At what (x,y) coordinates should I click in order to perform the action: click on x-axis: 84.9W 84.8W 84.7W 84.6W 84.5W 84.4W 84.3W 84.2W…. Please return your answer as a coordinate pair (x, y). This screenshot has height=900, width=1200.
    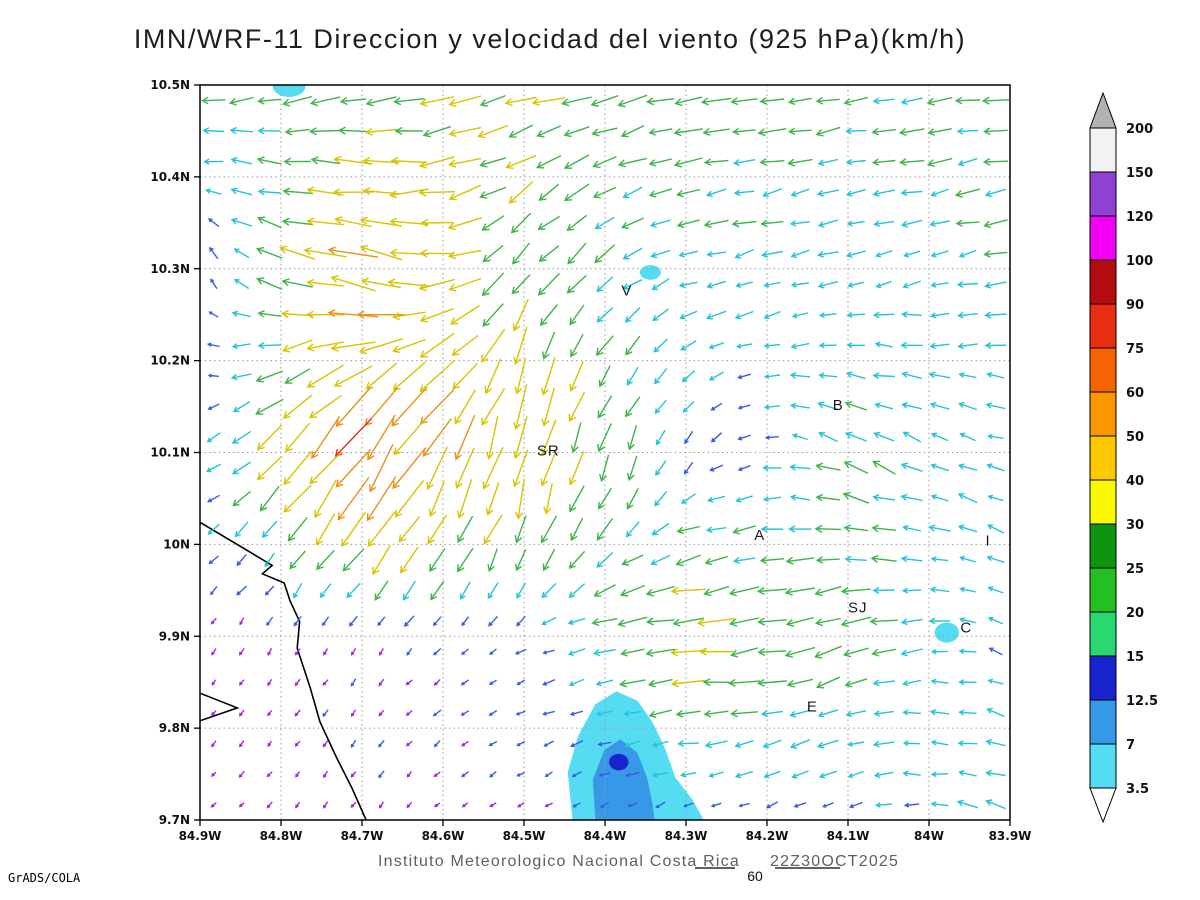
    Looking at the image, I should click on (605, 831).